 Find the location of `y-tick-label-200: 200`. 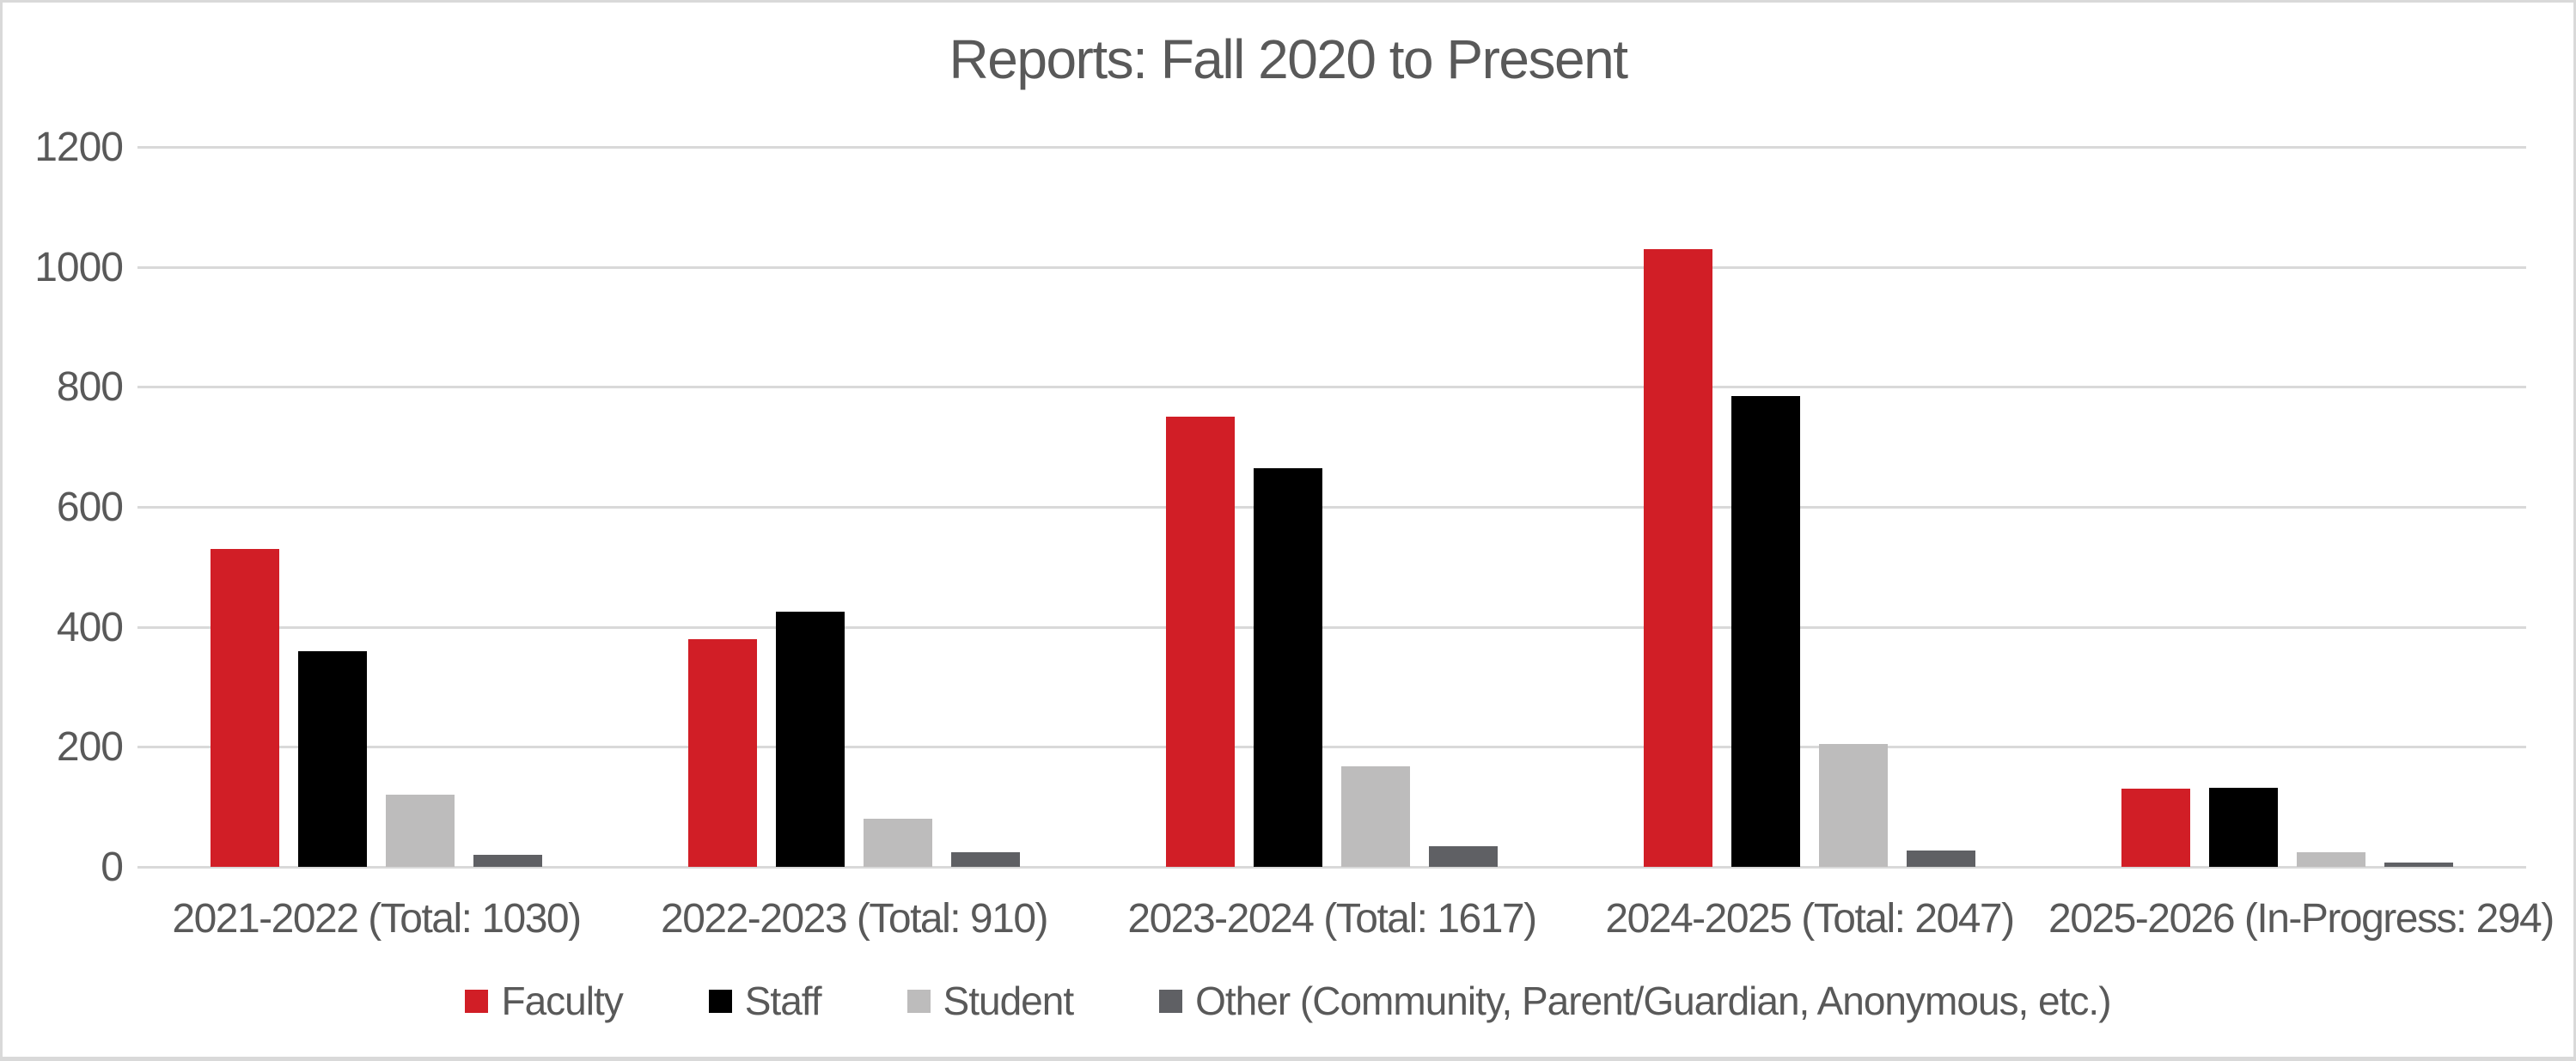

y-tick-label-200: 200 is located at coordinates (90, 747).